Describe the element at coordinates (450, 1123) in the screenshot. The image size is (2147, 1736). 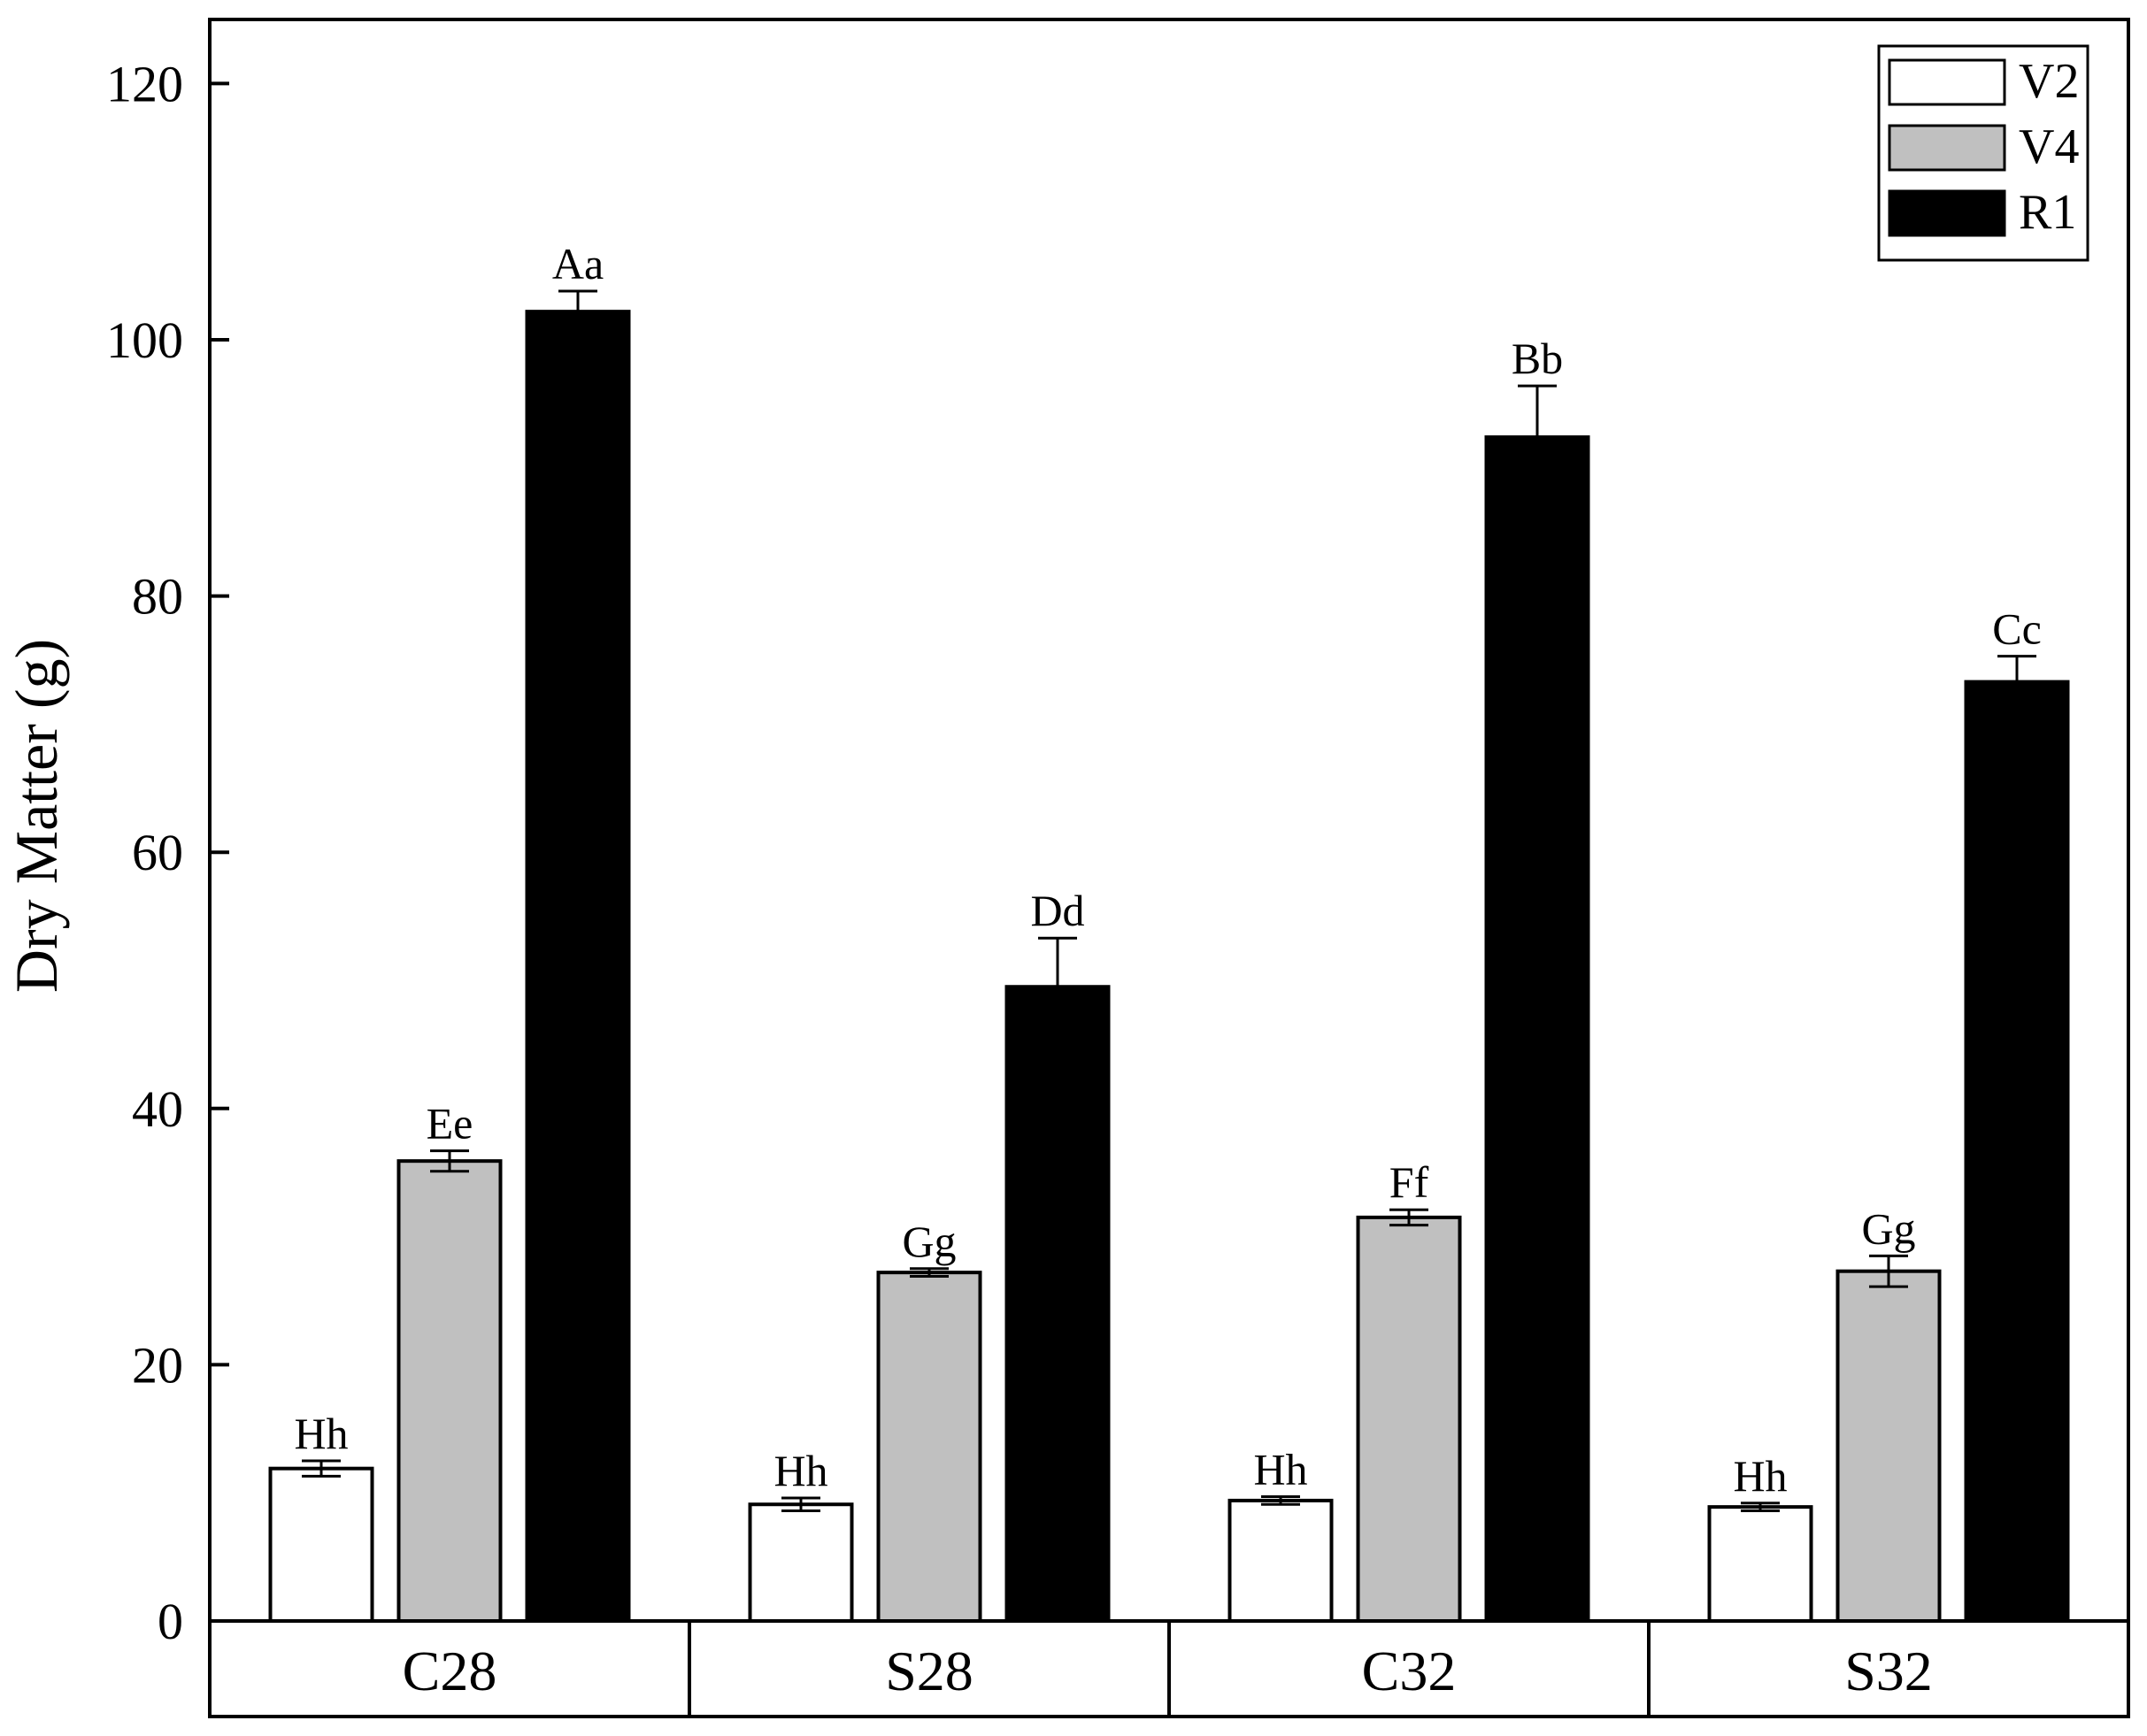
I see `significance-label: Ee` at that location.